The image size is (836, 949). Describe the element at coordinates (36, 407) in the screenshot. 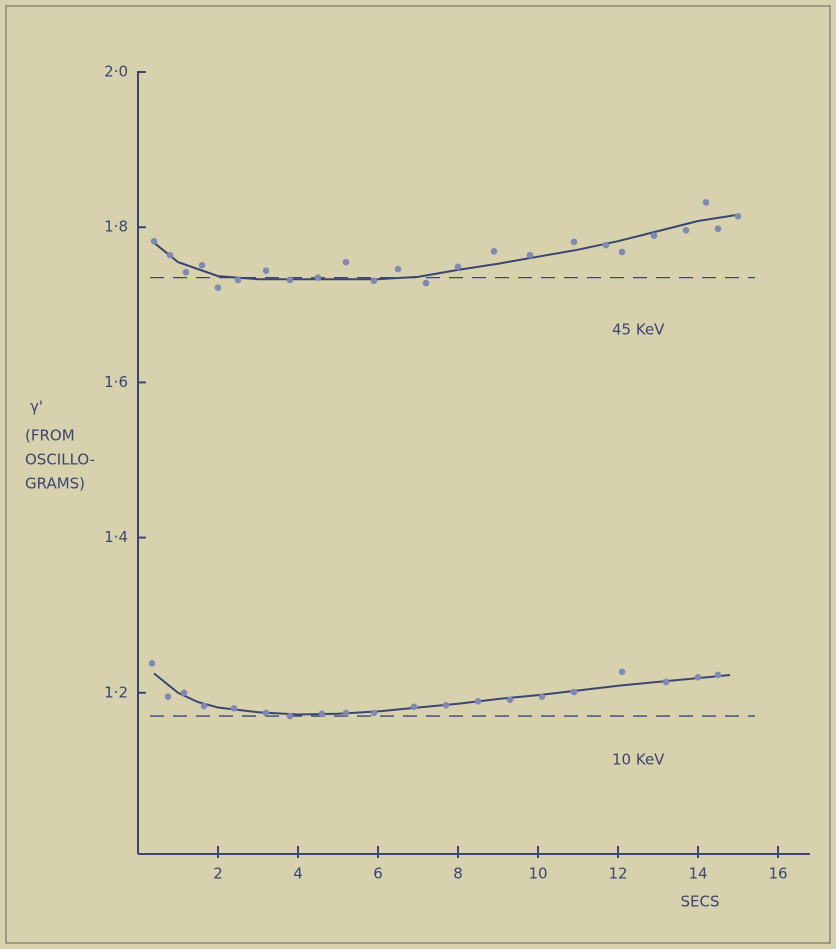

I see `y-axis-label: γ'` at that location.